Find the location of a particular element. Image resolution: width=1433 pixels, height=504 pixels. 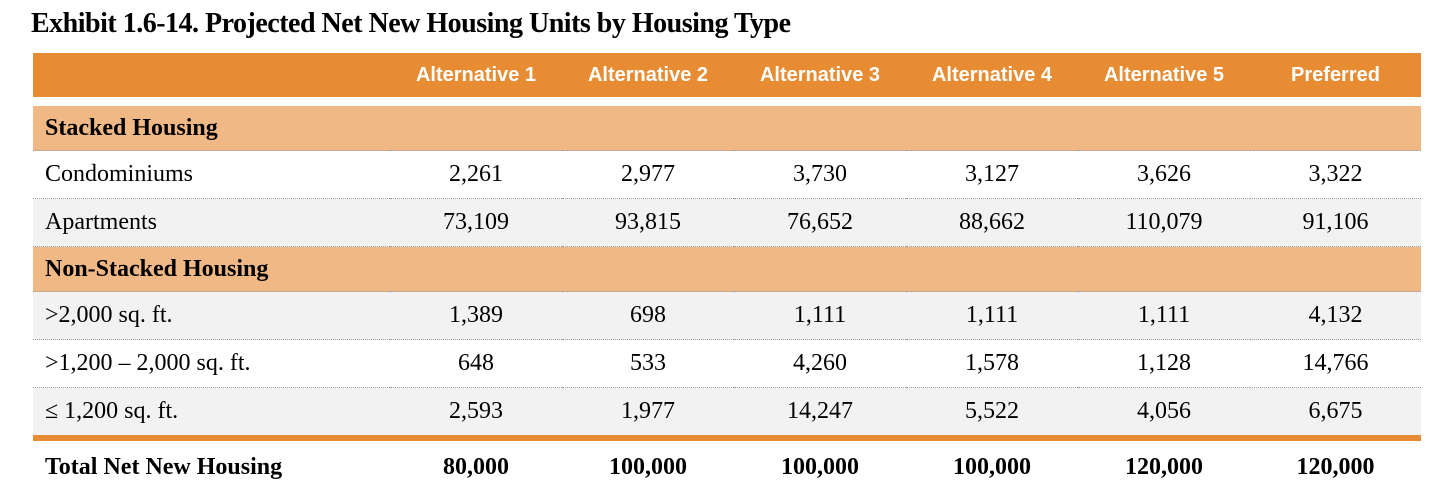

cell-value: 2,261 is located at coordinates (476, 174).